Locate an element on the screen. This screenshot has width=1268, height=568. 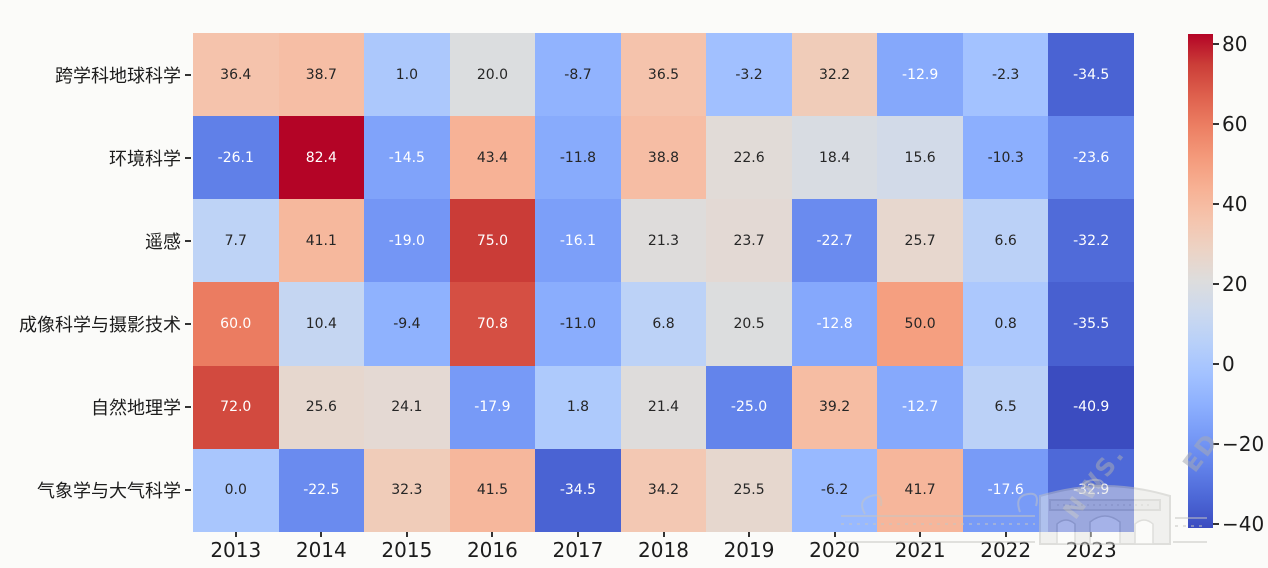
cell-value: -26.1 is located at coordinates (235, 157).